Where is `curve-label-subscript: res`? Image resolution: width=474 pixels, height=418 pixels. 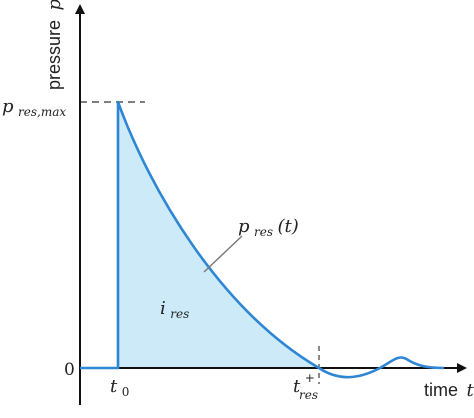
curve-label-subscript: res is located at coordinates (263, 232).